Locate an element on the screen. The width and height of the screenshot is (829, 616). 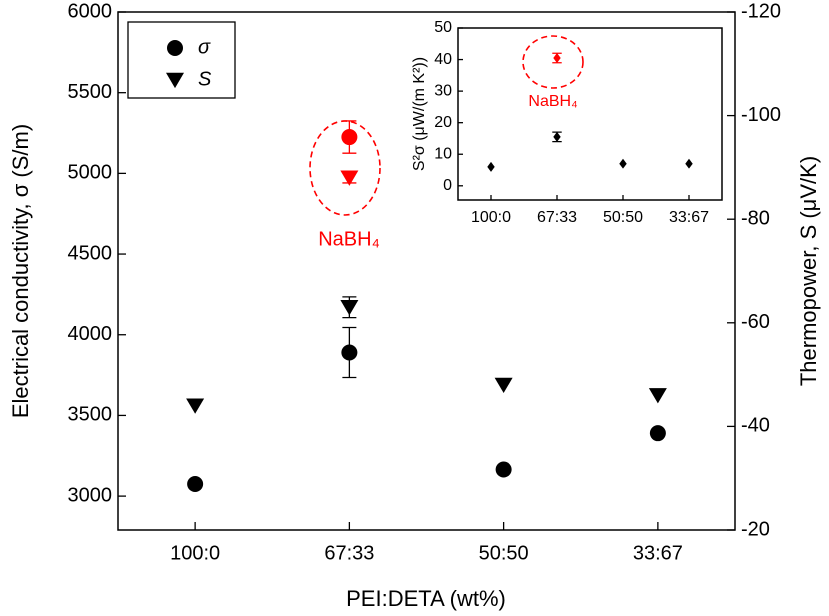
y-tick-label: 0 is located at coordinates (447, 185).